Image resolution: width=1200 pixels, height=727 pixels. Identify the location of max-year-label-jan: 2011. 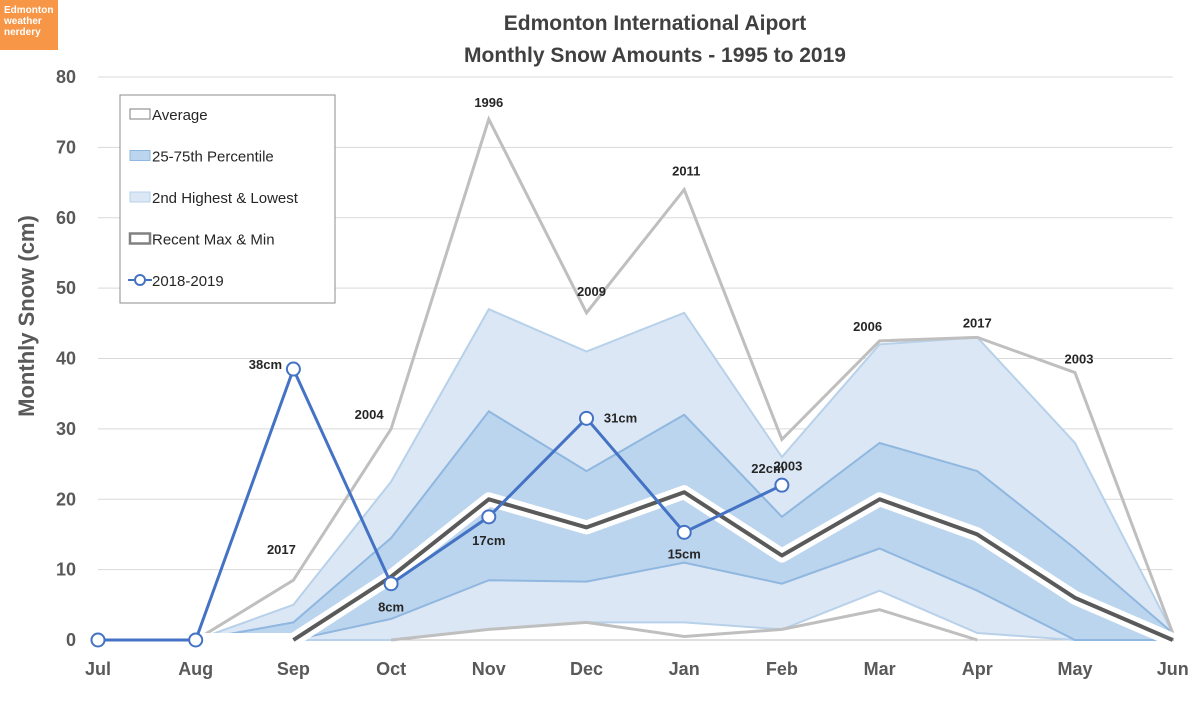
(686, 171).